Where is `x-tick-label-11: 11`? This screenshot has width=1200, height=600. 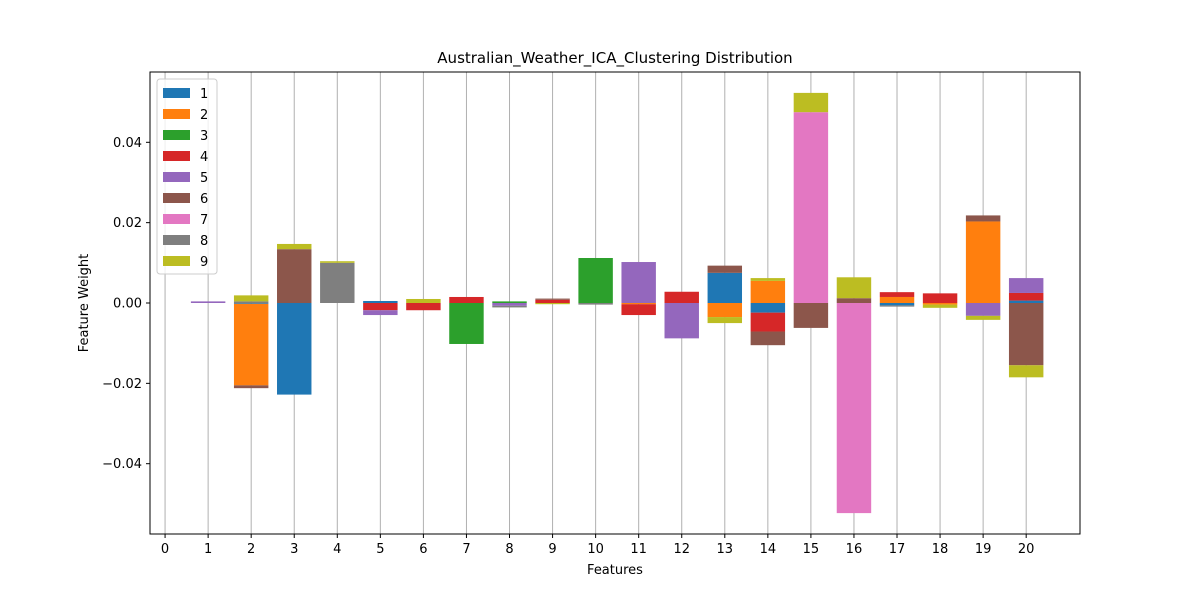
x-tick-label-11: 11 is located at coordinates (638, 549).